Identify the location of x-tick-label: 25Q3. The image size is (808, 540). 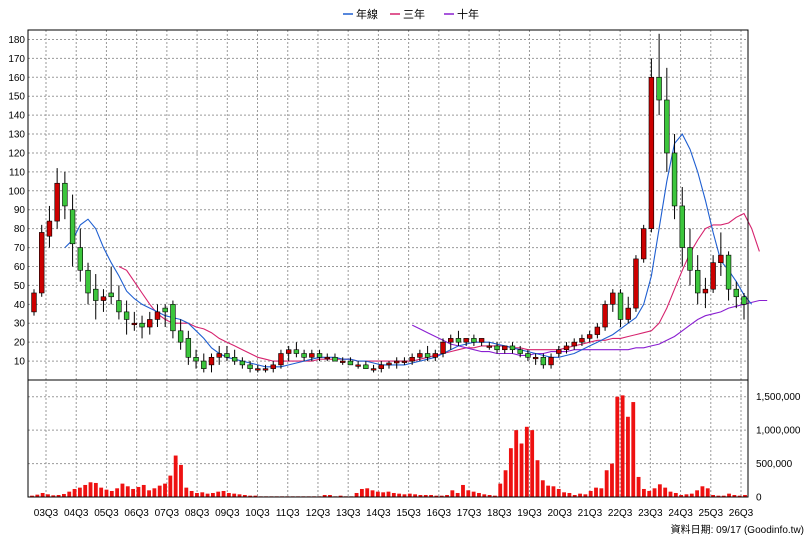
(711, 513).